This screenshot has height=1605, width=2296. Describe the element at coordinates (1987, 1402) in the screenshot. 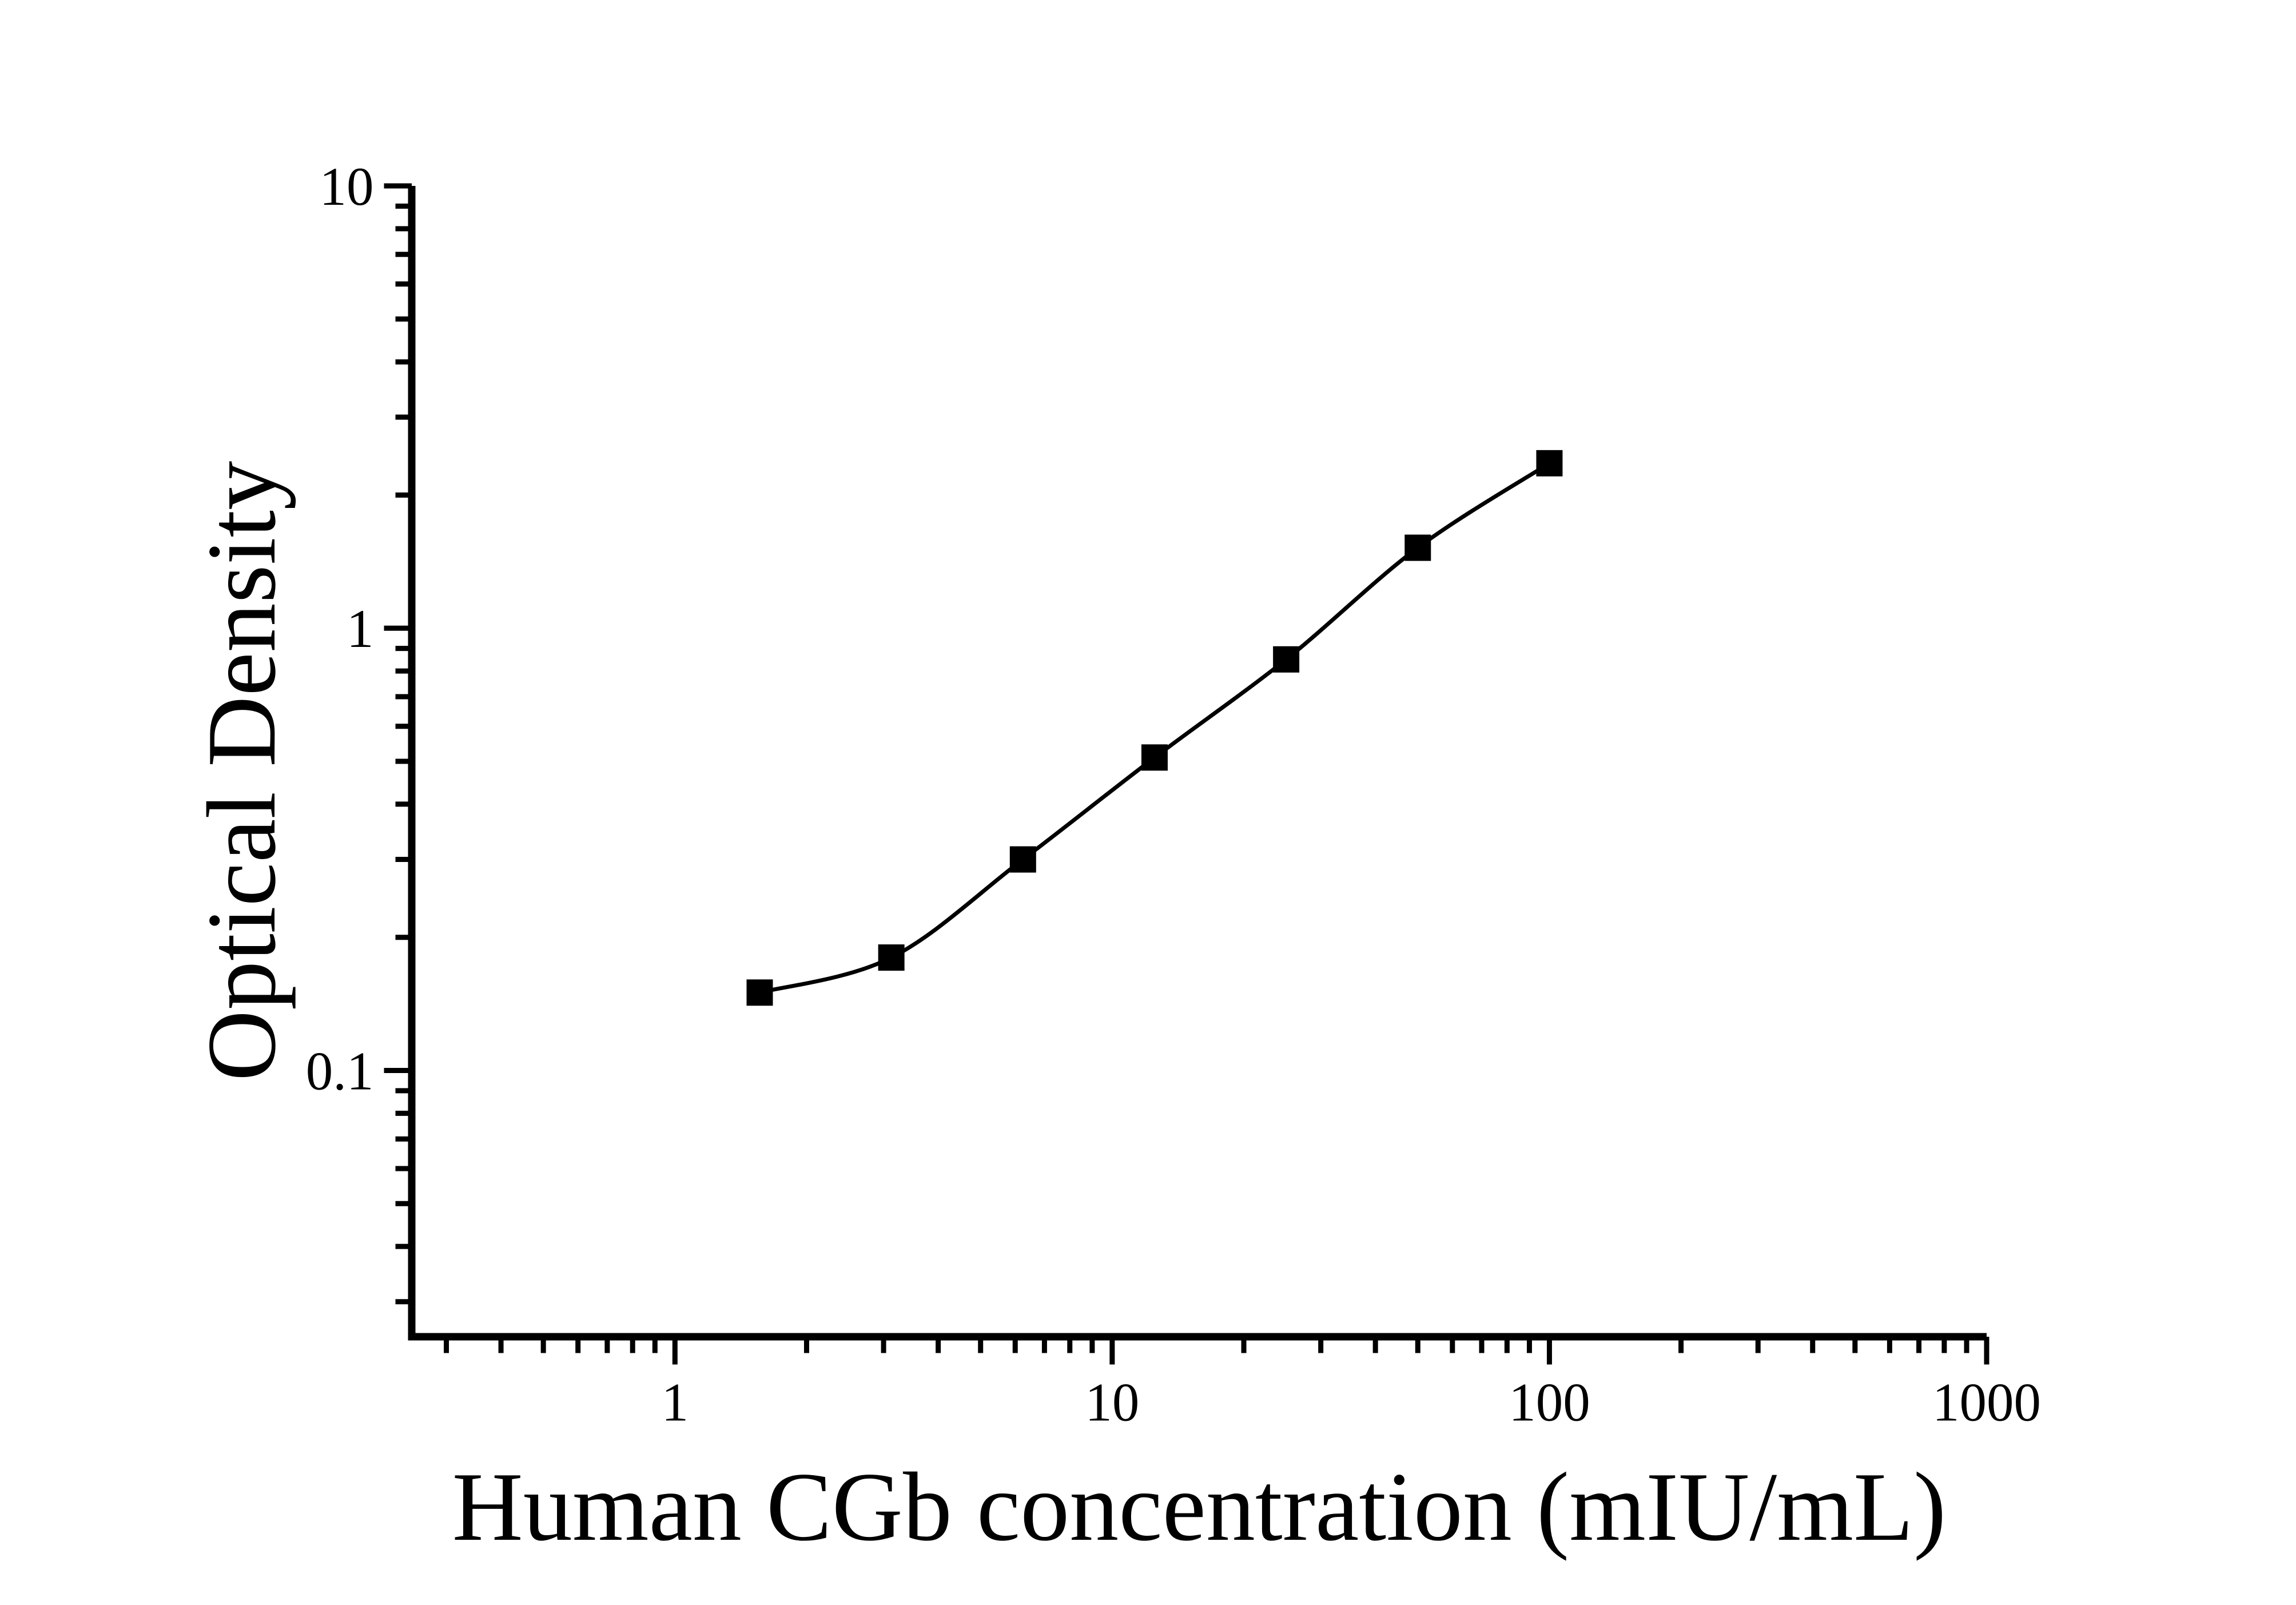

I see `x-tick-label: 1000` at that location.